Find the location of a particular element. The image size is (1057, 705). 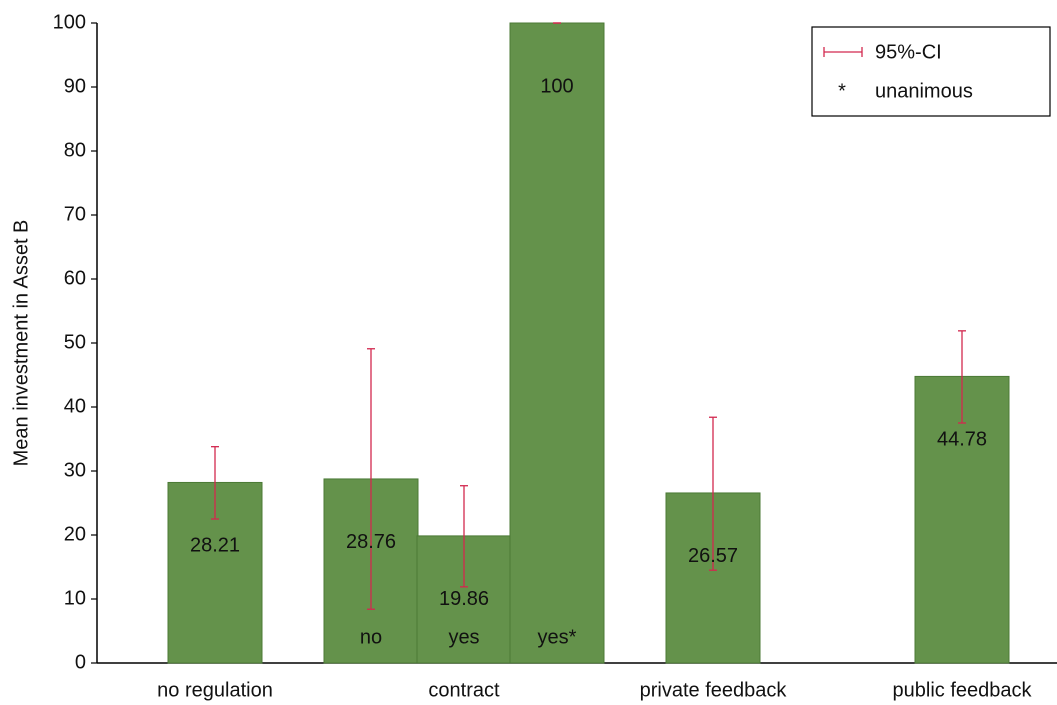

y-tick-label: 80 is located at coordinates (75, 150).